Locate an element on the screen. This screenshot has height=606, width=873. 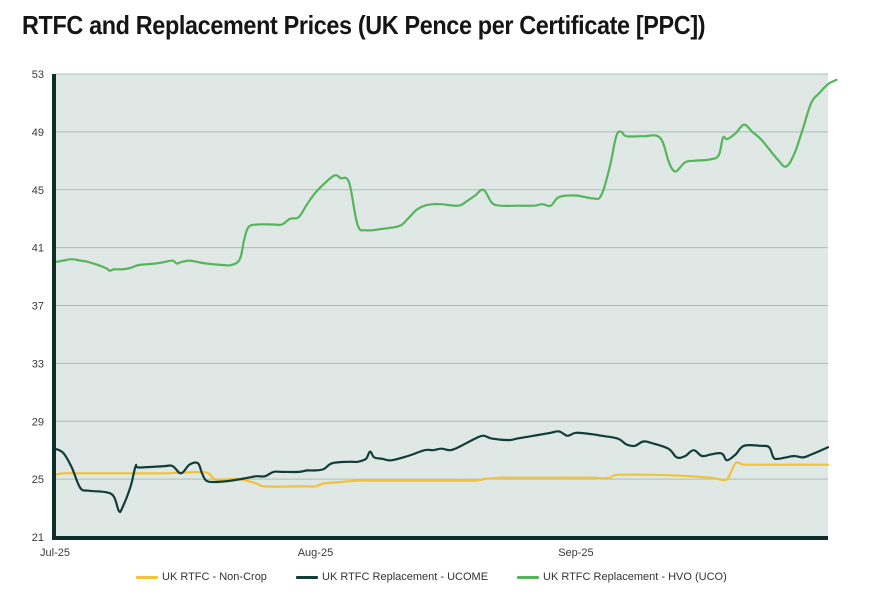
legend-label-hvo: UK RTFC Replacement - HVO (UCO) is located at coordinates (635, 577).